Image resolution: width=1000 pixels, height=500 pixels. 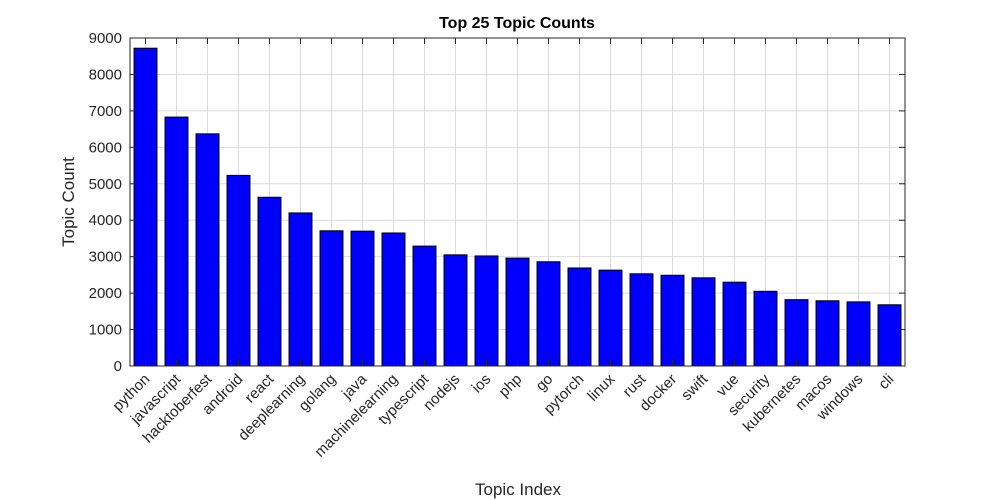 I want to click on bar-php, so click(x=517, y=312).